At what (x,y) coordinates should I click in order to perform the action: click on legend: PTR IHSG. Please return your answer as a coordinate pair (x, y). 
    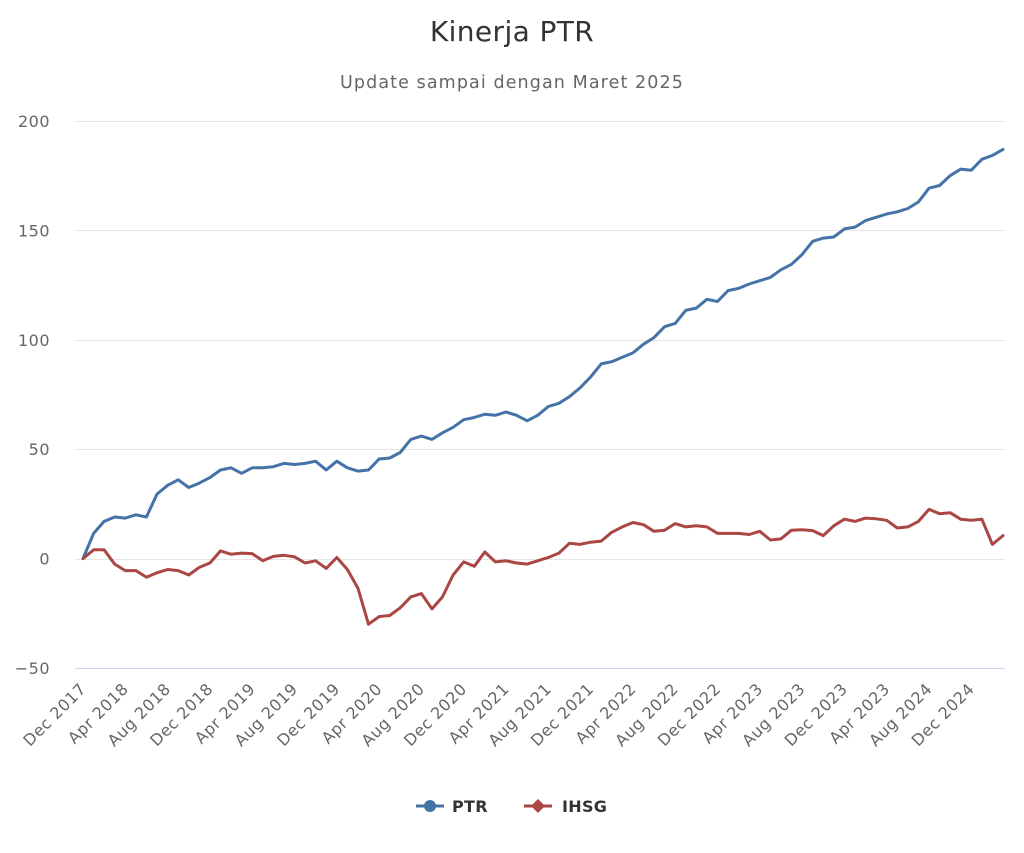
    Looking at the image, I should click on (511, 806).